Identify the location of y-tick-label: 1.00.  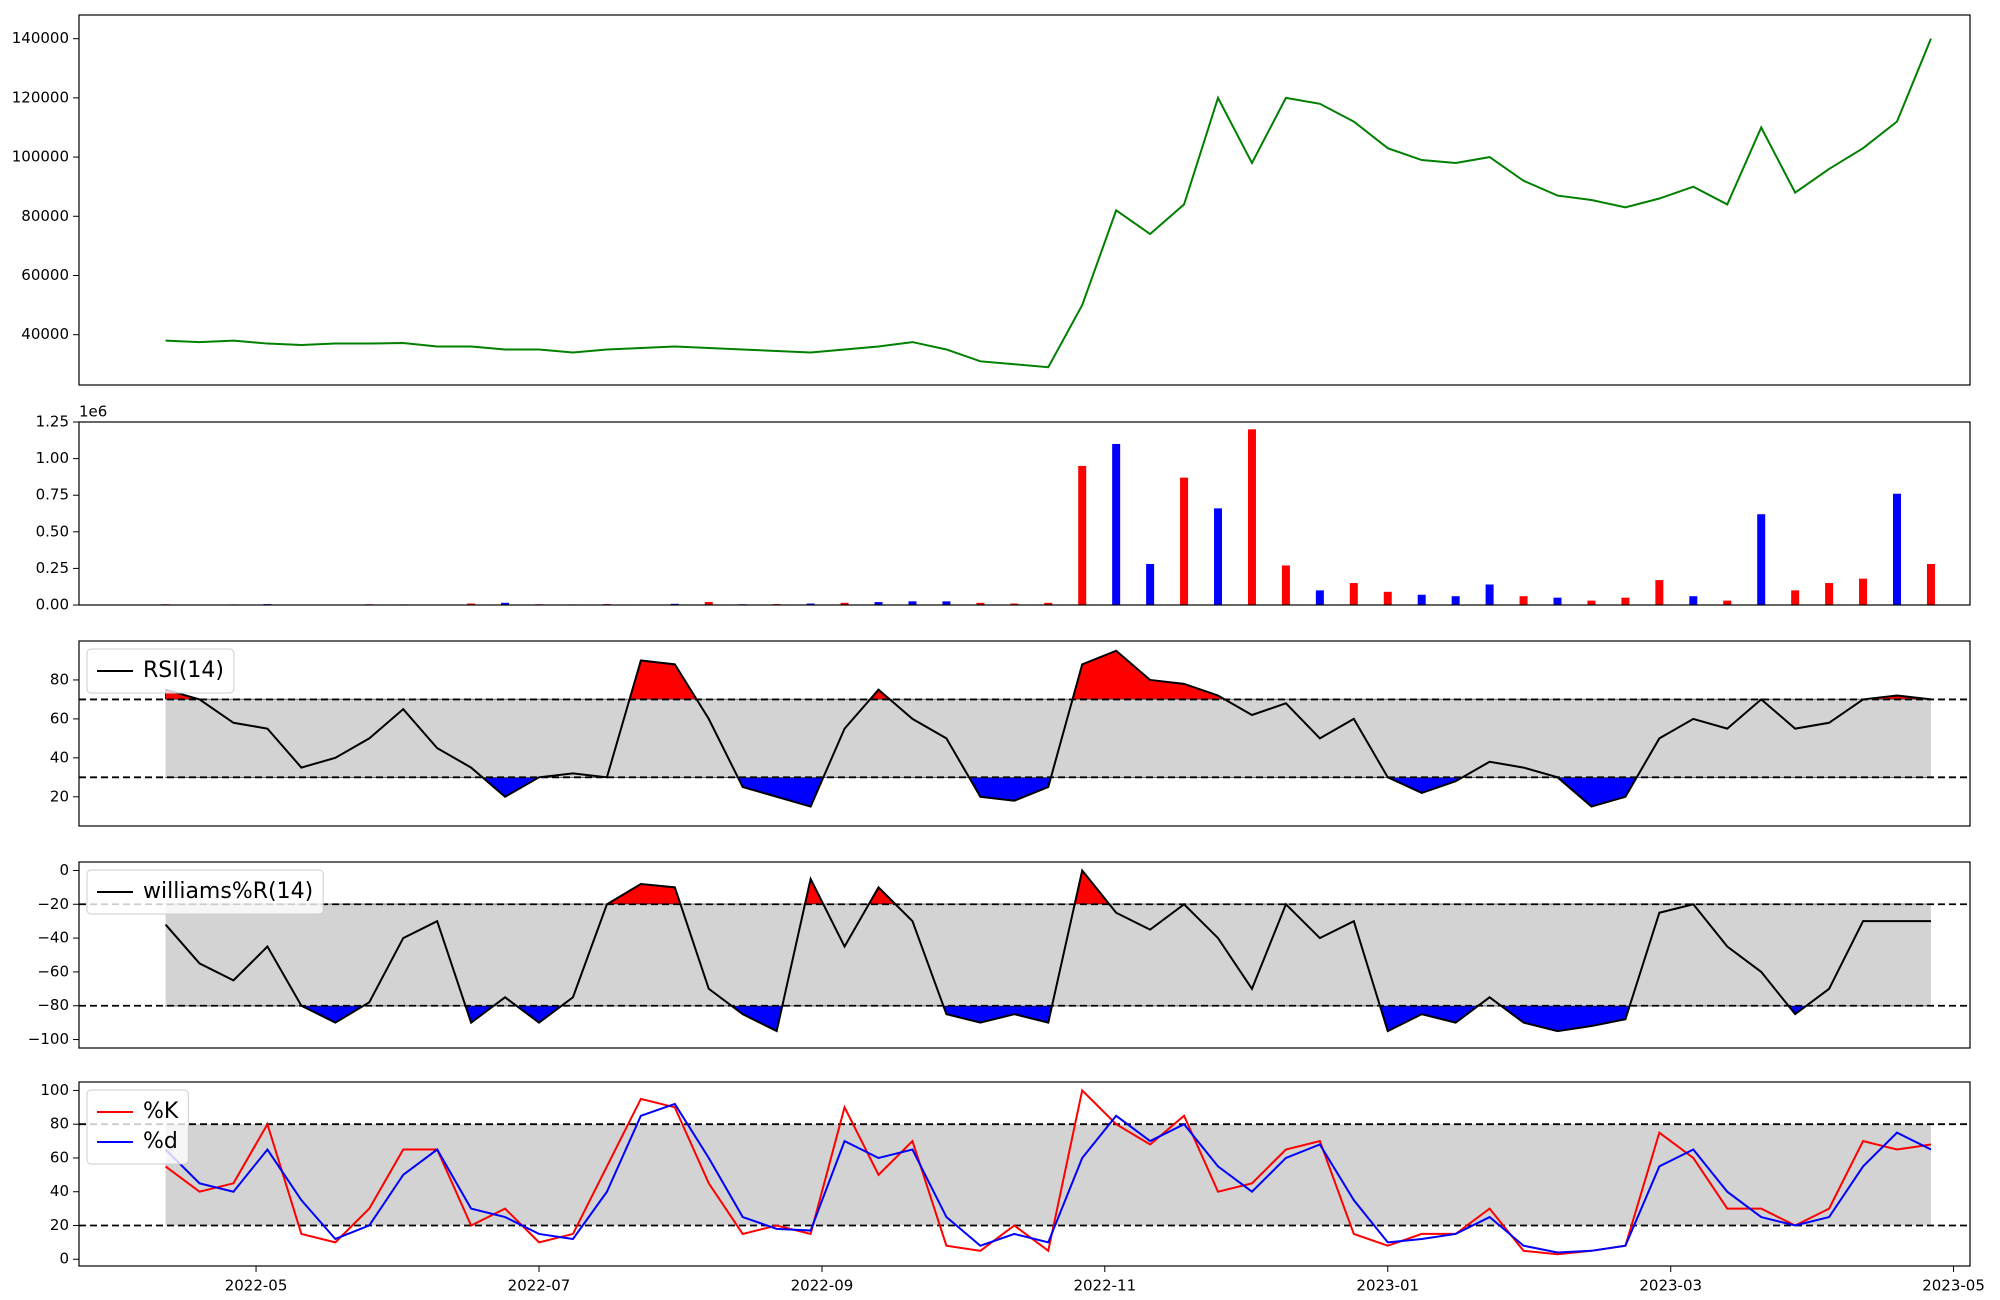
(52, 458).